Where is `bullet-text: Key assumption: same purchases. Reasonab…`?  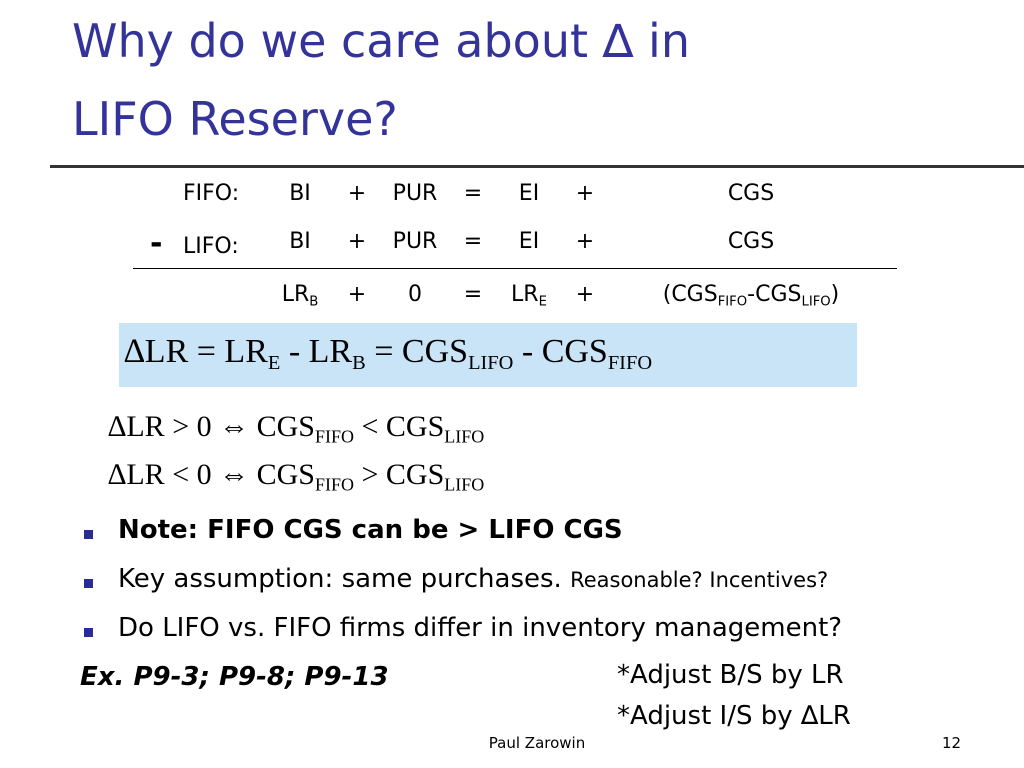
bullet-text: Key assumption: same purchases. Reasonab… is located at coordinates (473, 579).